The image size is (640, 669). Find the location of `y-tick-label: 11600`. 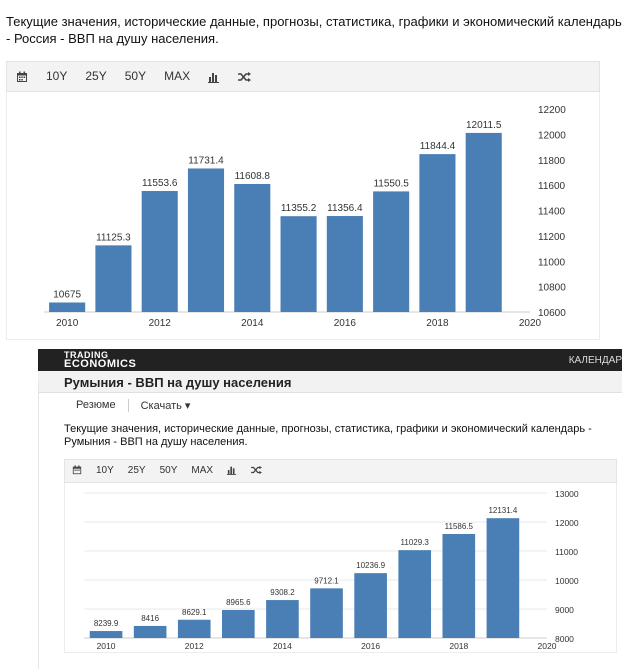

y-tick-label: 11600 is located at coordinates (552, 186).